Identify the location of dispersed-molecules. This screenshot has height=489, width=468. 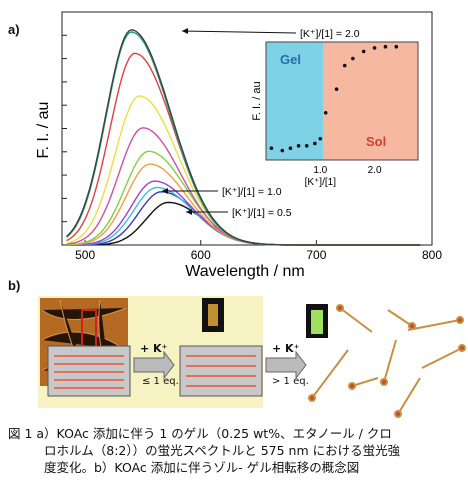
(387, 361).